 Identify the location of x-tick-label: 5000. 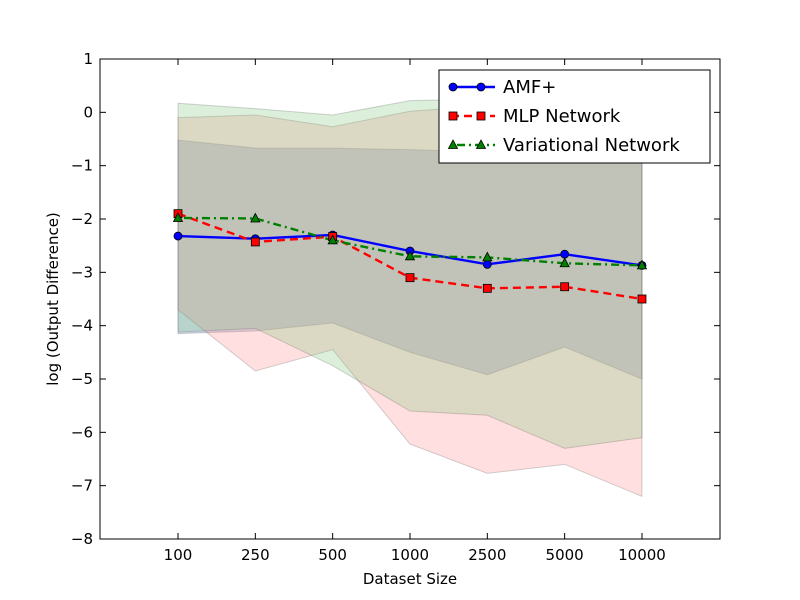
(565, 555).